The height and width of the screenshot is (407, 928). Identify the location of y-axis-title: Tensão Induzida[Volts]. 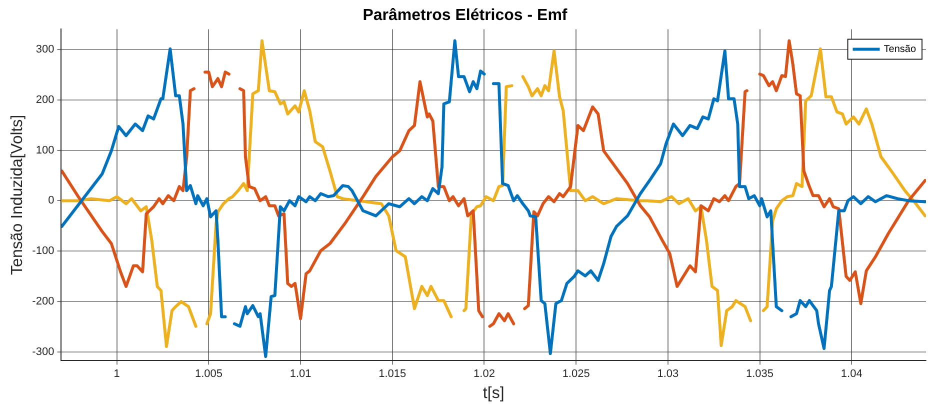
(17, 194).